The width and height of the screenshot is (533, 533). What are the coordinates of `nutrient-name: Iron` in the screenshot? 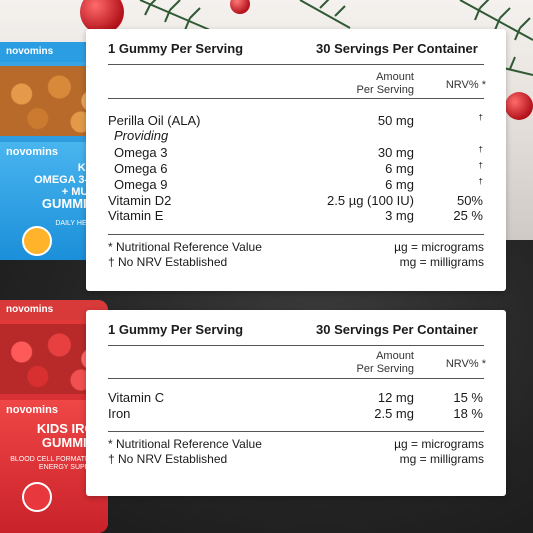 It's located at (119, 413).